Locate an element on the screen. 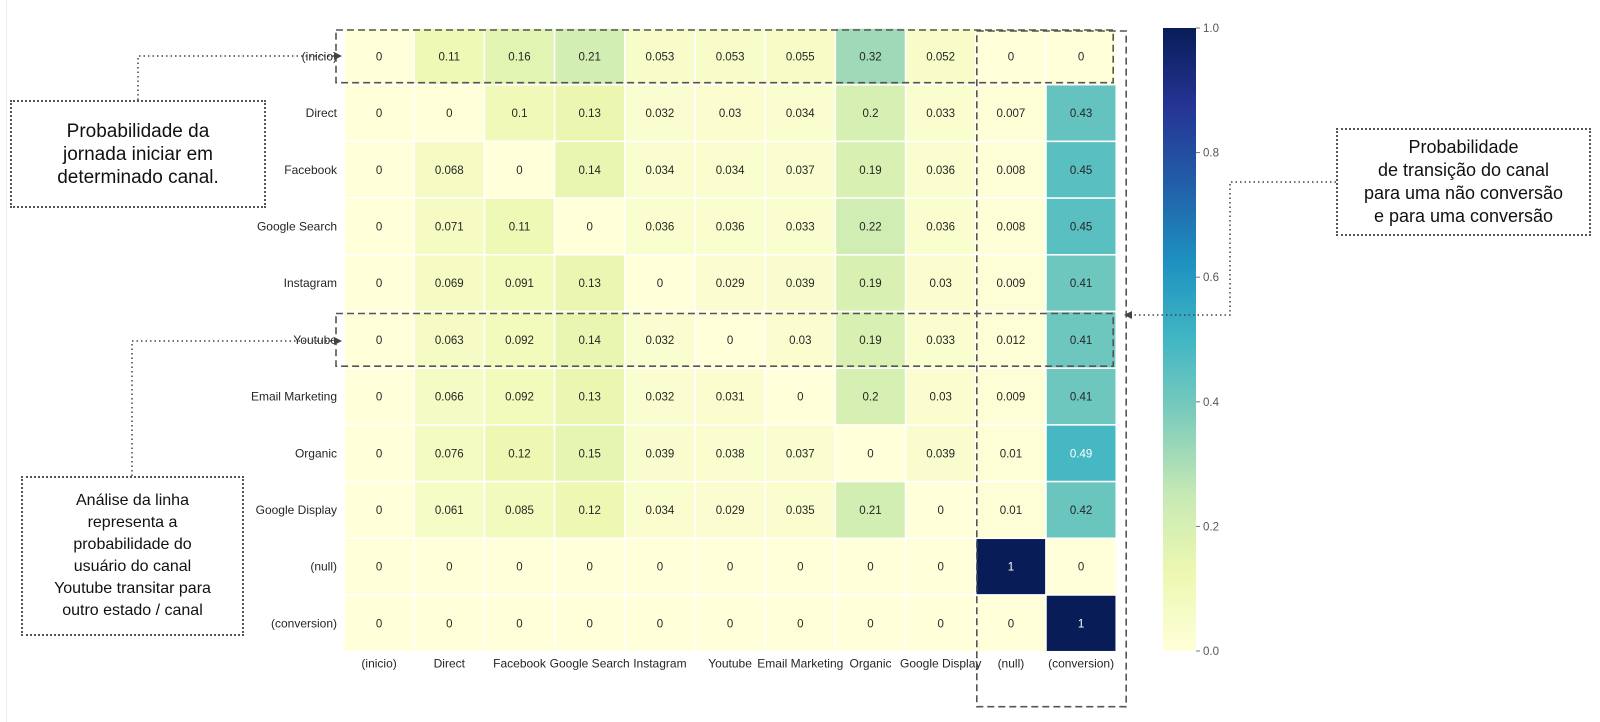 Image resolution: width=1600 pixels, height=722 pixels. heatmap-cell-null-google-display is located at coordinates (940, 566).